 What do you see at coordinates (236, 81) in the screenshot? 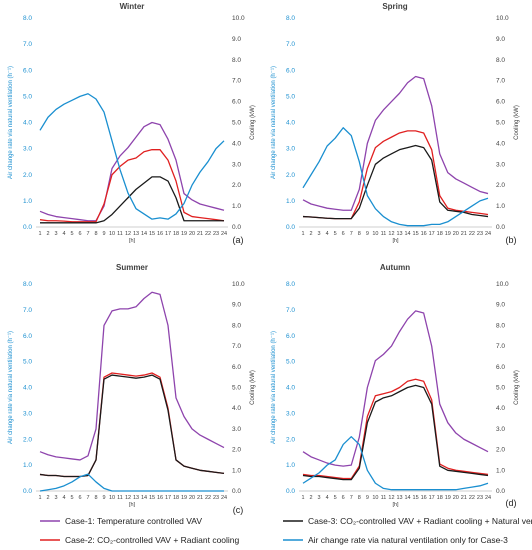
I see `y-tick-right: 7.0` at bounding box center [236, 81].